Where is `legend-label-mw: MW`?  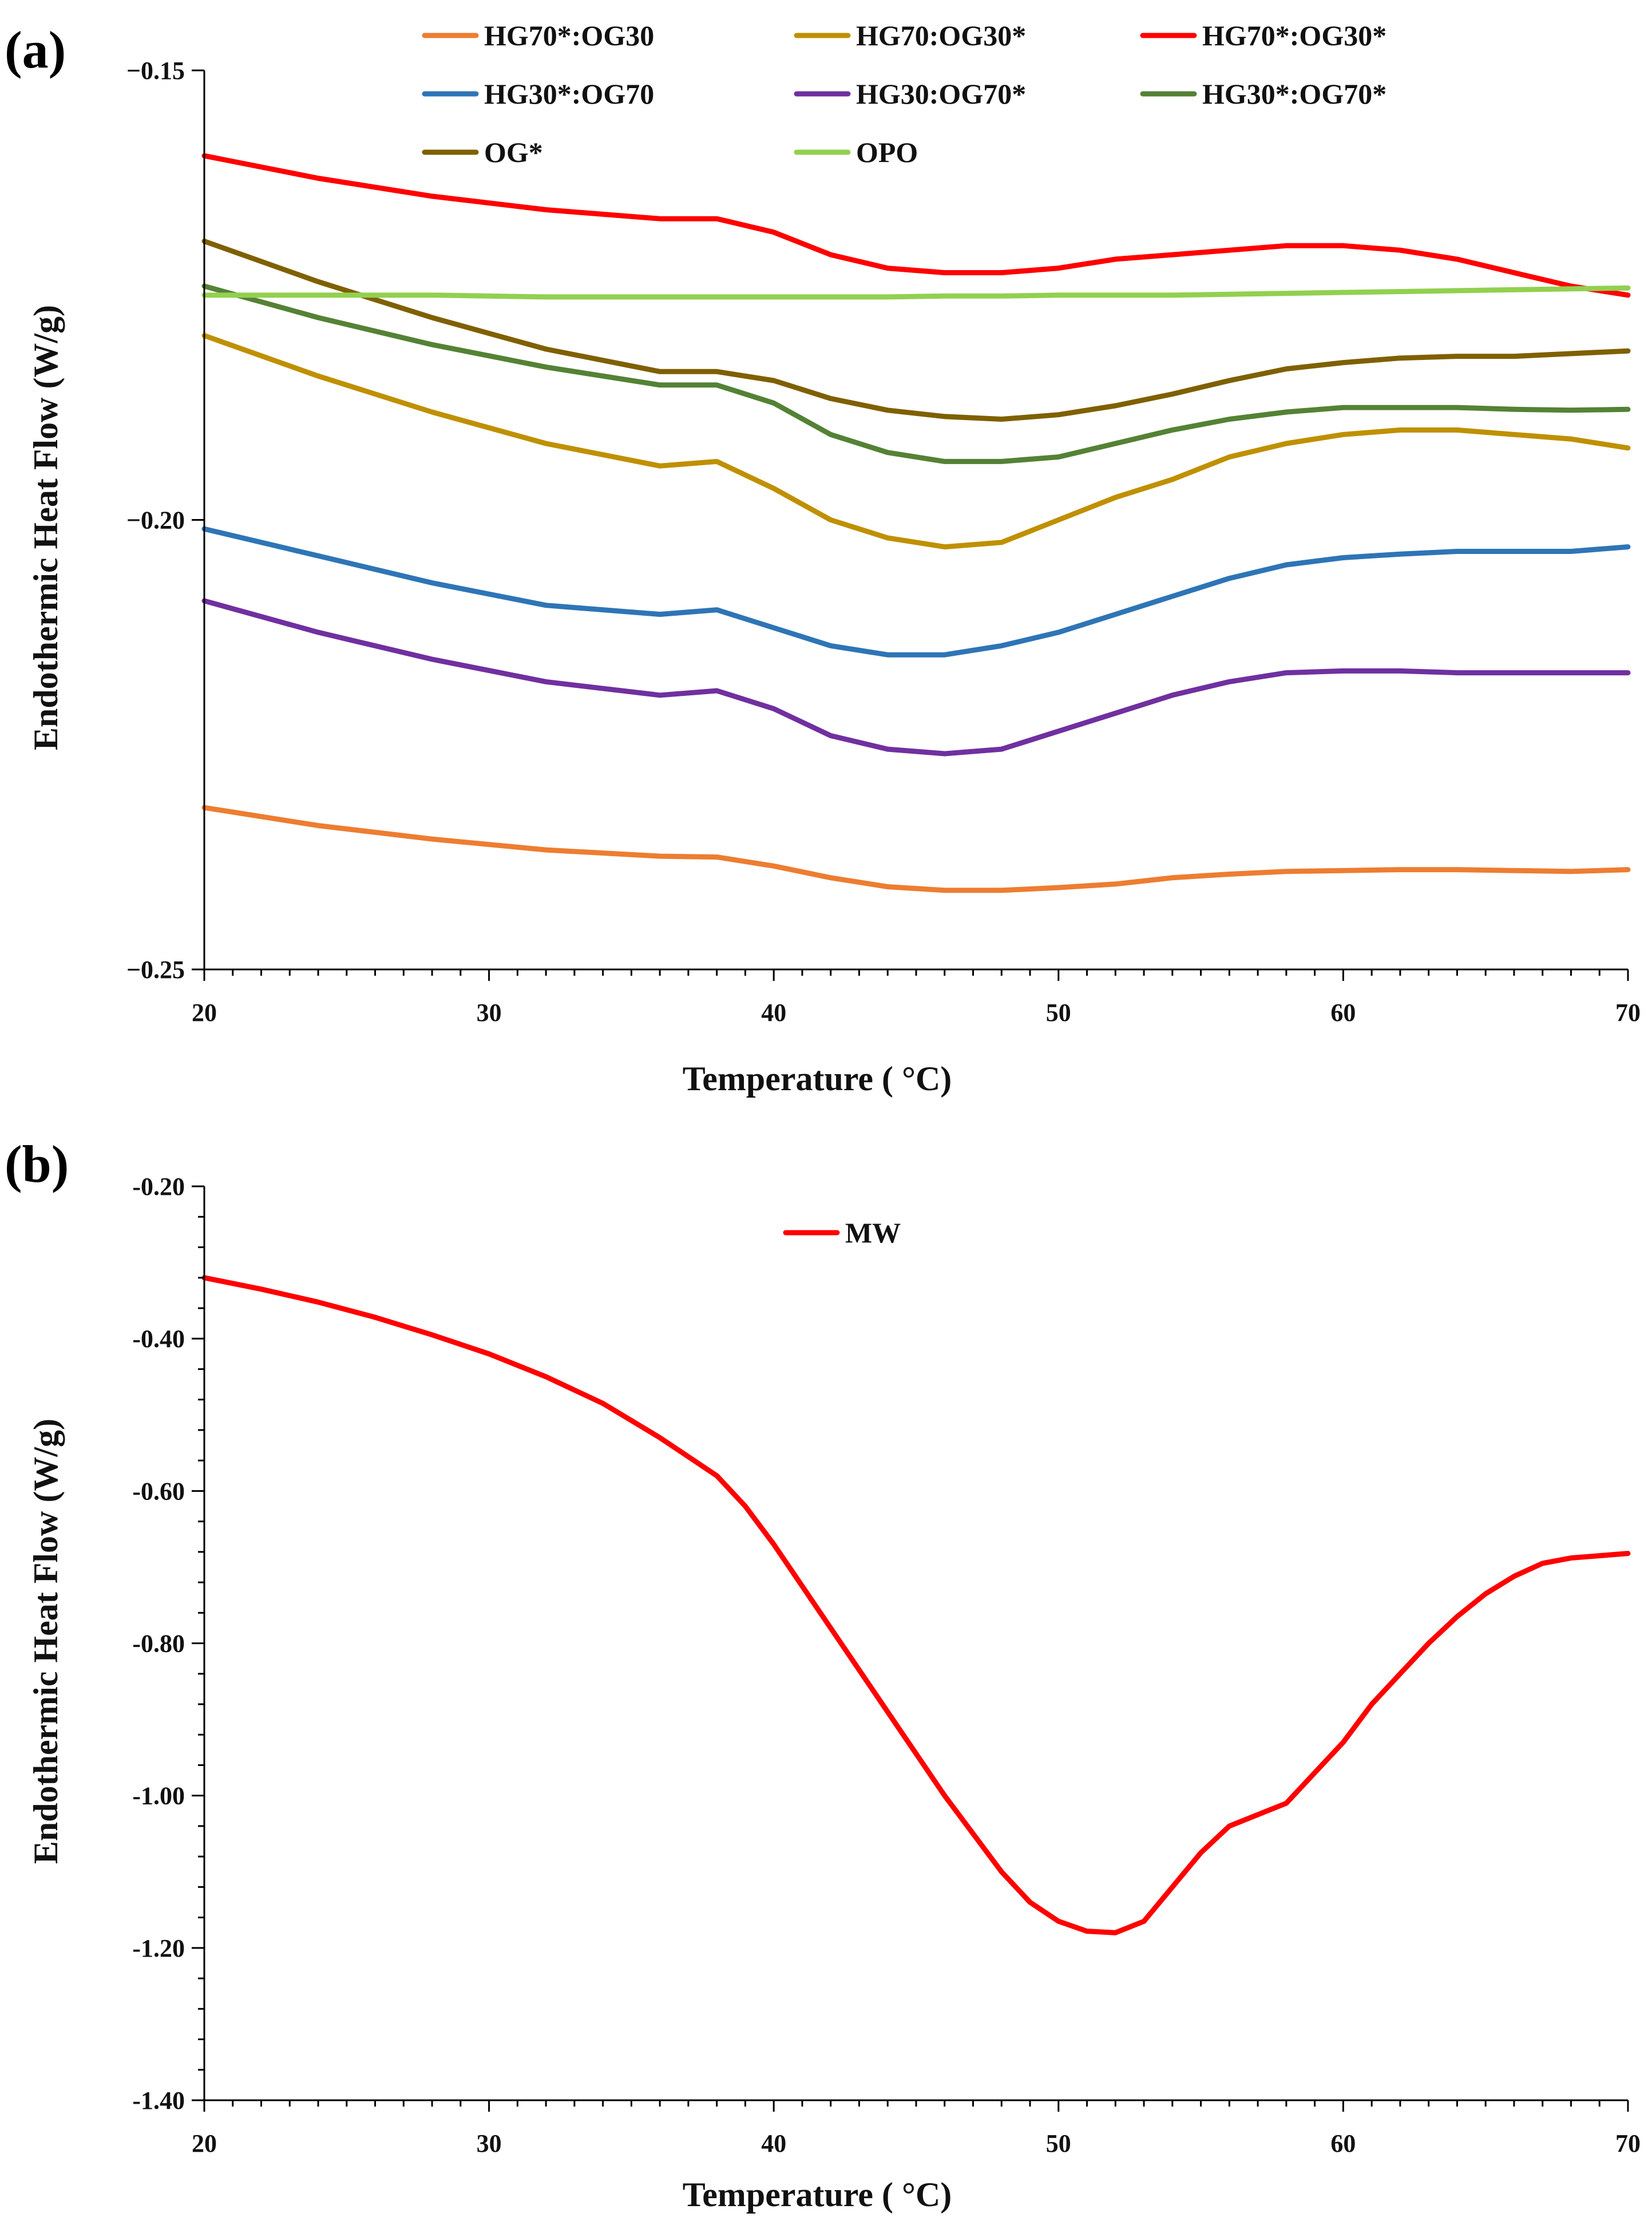
legend-label-mw: MW is located at coordinates (873, 1233).